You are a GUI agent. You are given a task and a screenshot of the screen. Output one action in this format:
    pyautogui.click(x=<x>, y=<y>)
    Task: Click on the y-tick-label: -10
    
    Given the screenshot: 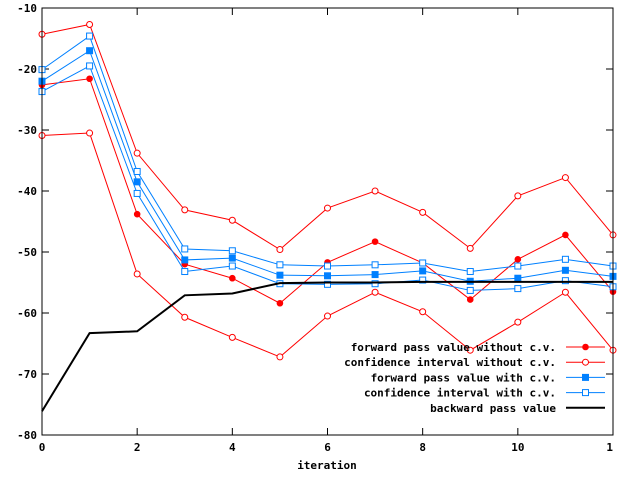 What is the action you would take?
    pyautogui.click(x=27, y=8)
    